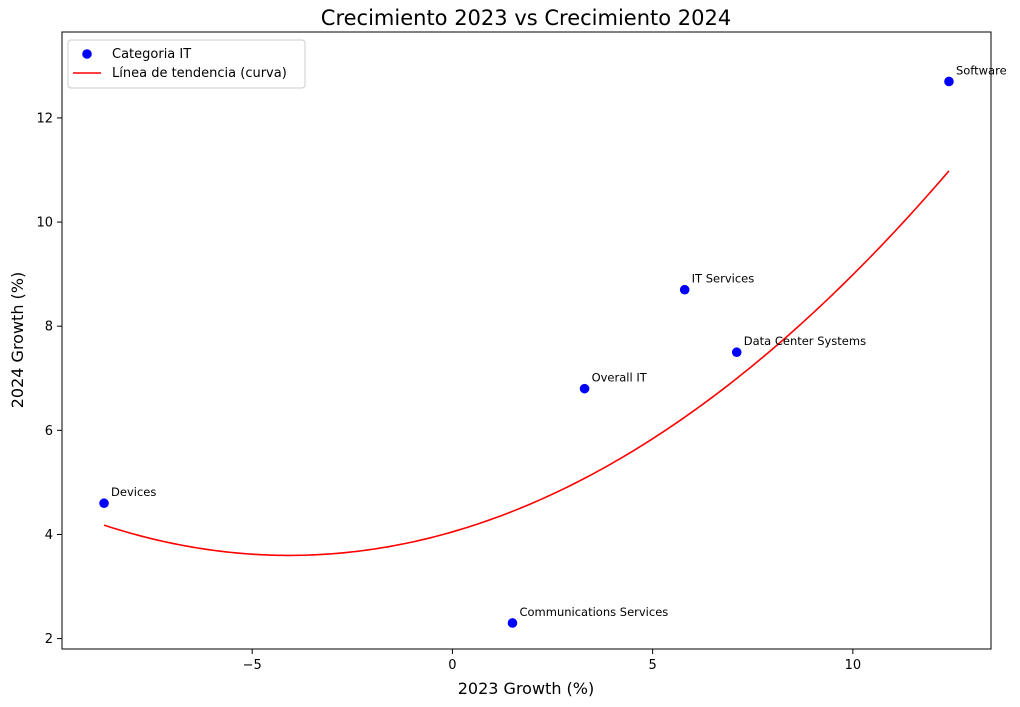  I want to click on y-tick-label: 10, so click(44, 223).